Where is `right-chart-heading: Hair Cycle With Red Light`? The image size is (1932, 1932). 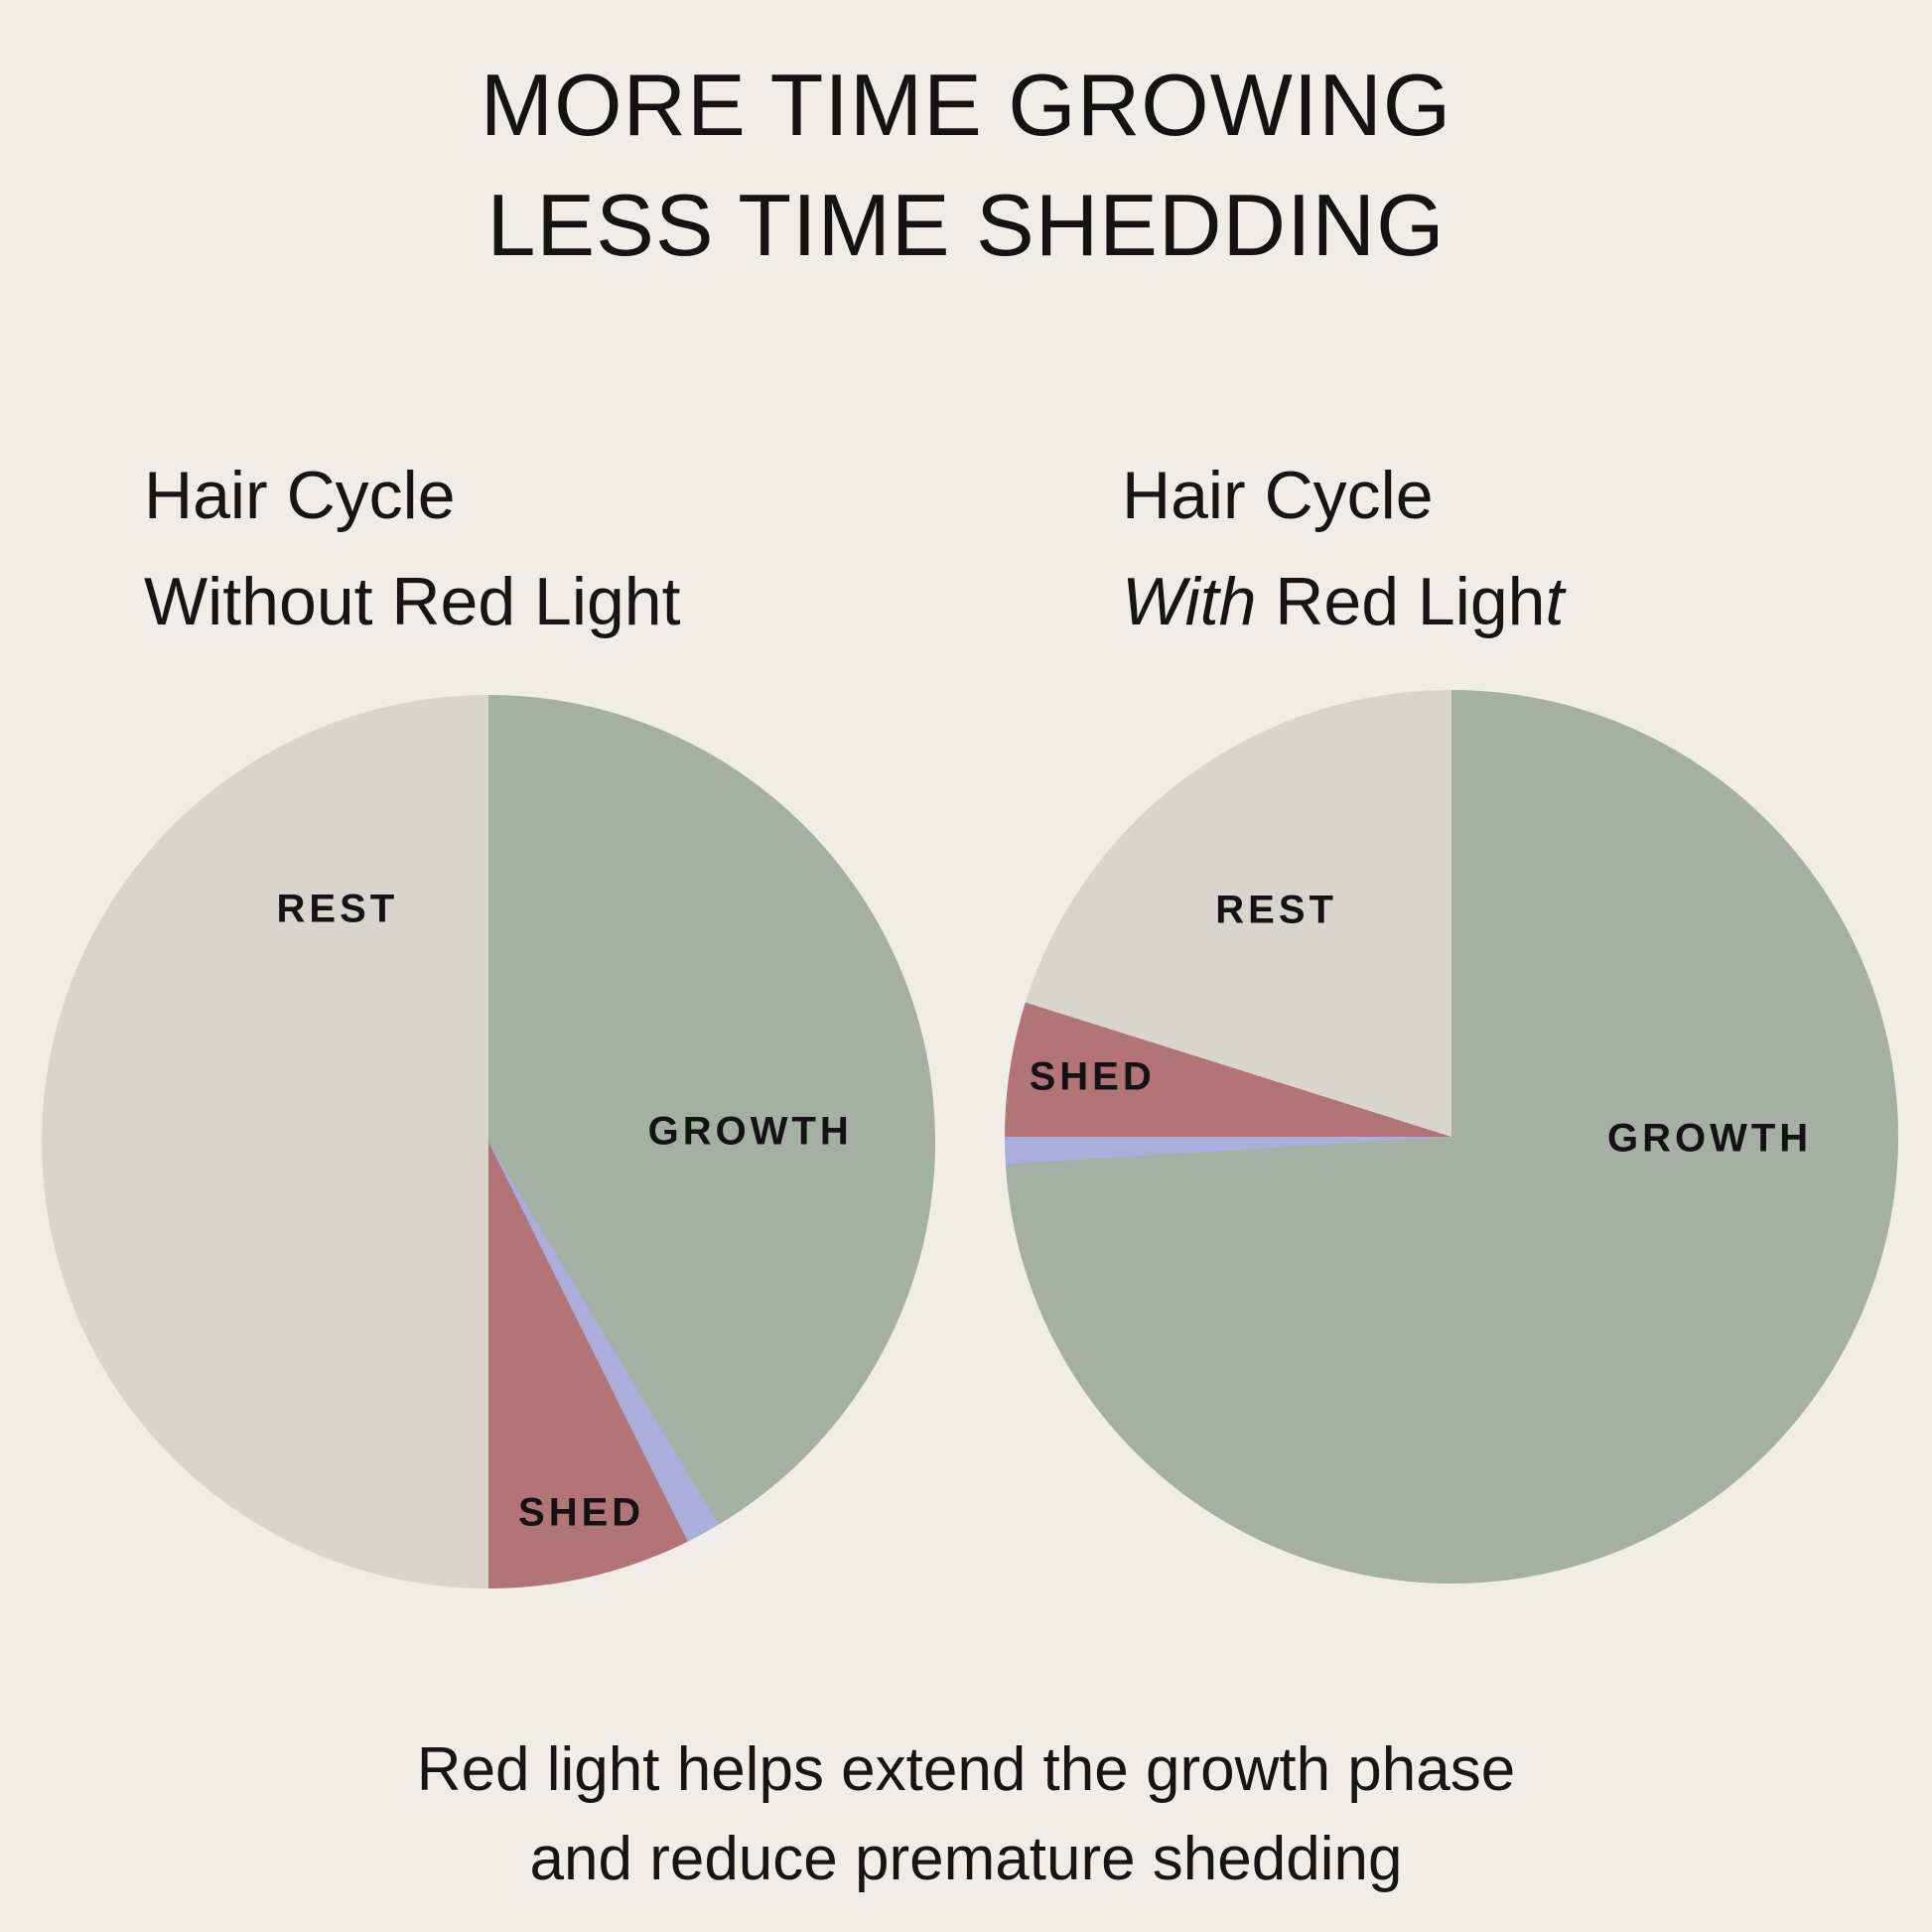
right-chart-heading: Hair Cycle With Red Light is located at coordinates (1343, 549).